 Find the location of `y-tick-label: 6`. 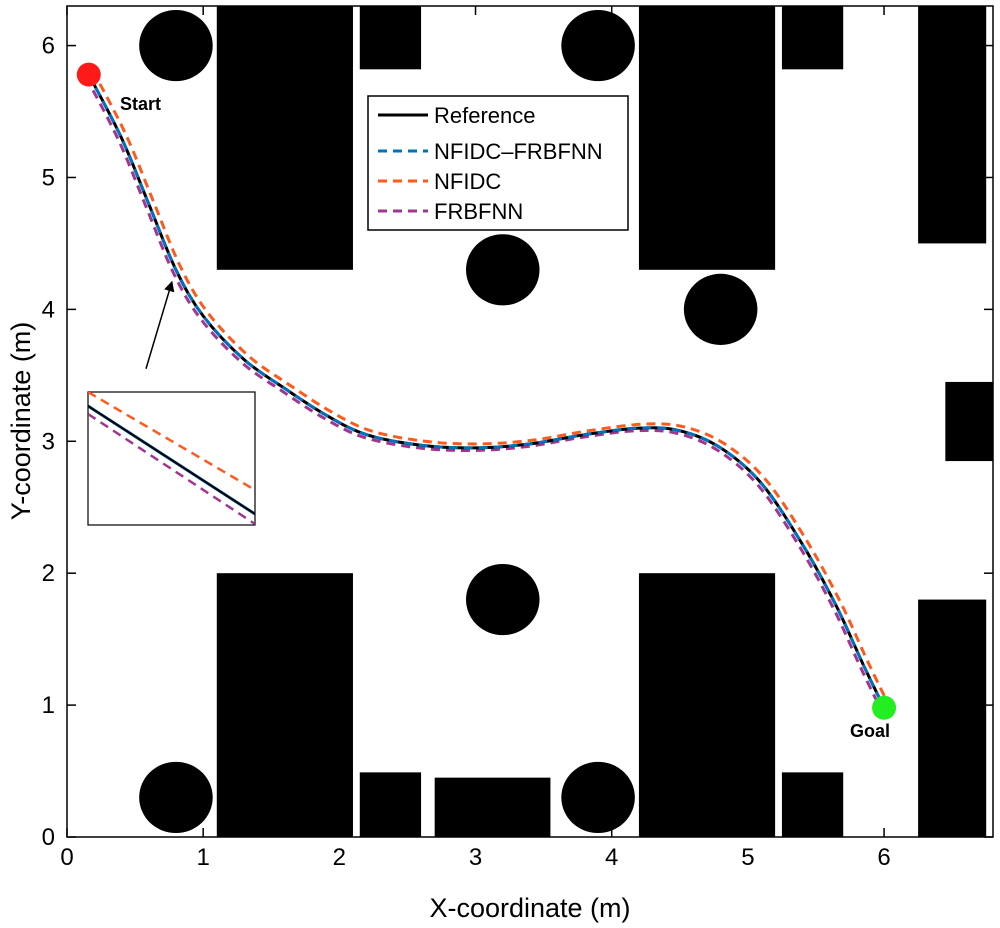

y-tick-label: 6 is located at coordinates (48, 46).